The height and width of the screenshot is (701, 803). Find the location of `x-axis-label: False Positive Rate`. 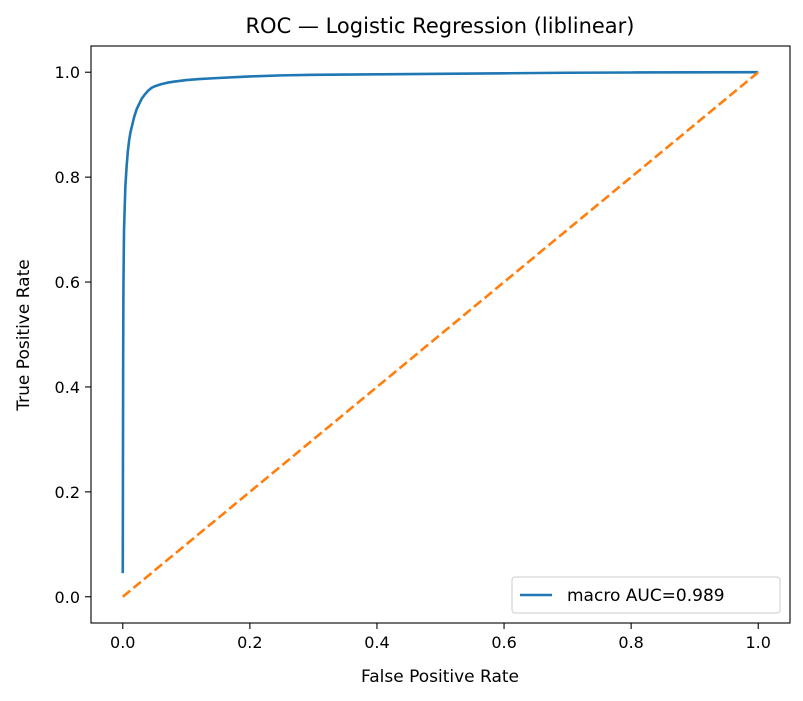

x-axis-label: False Positive Rate is located at coordinates (440, 677).